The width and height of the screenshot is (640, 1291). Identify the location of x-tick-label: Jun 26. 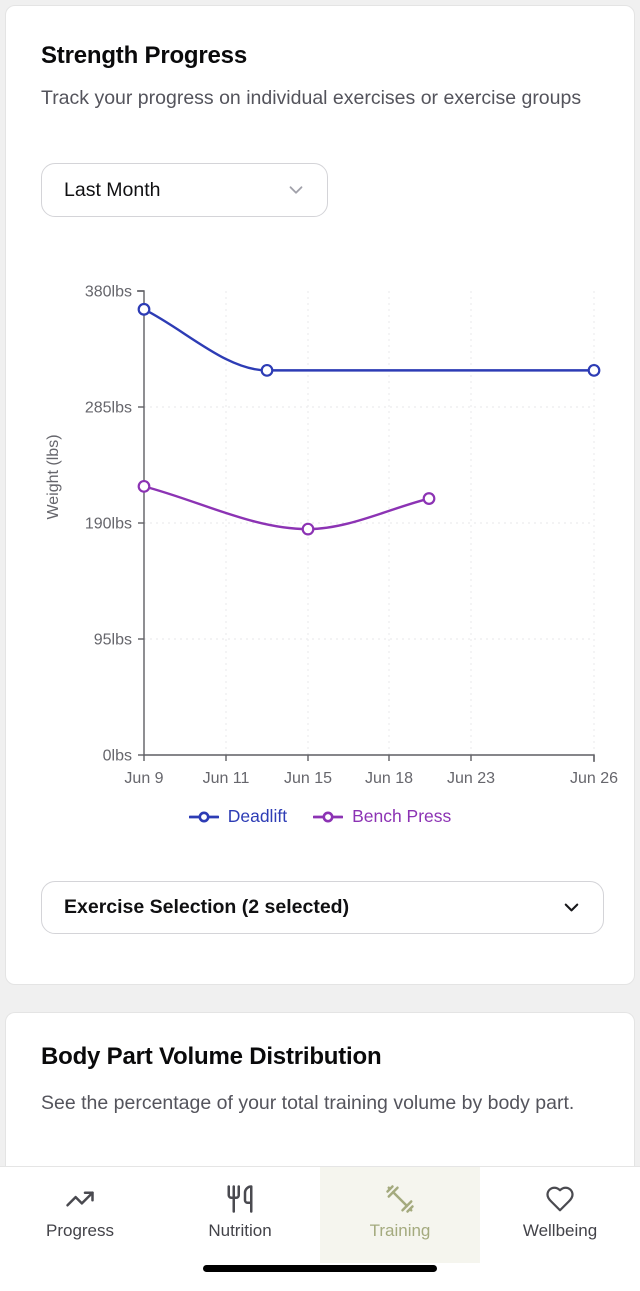
(594, 778).